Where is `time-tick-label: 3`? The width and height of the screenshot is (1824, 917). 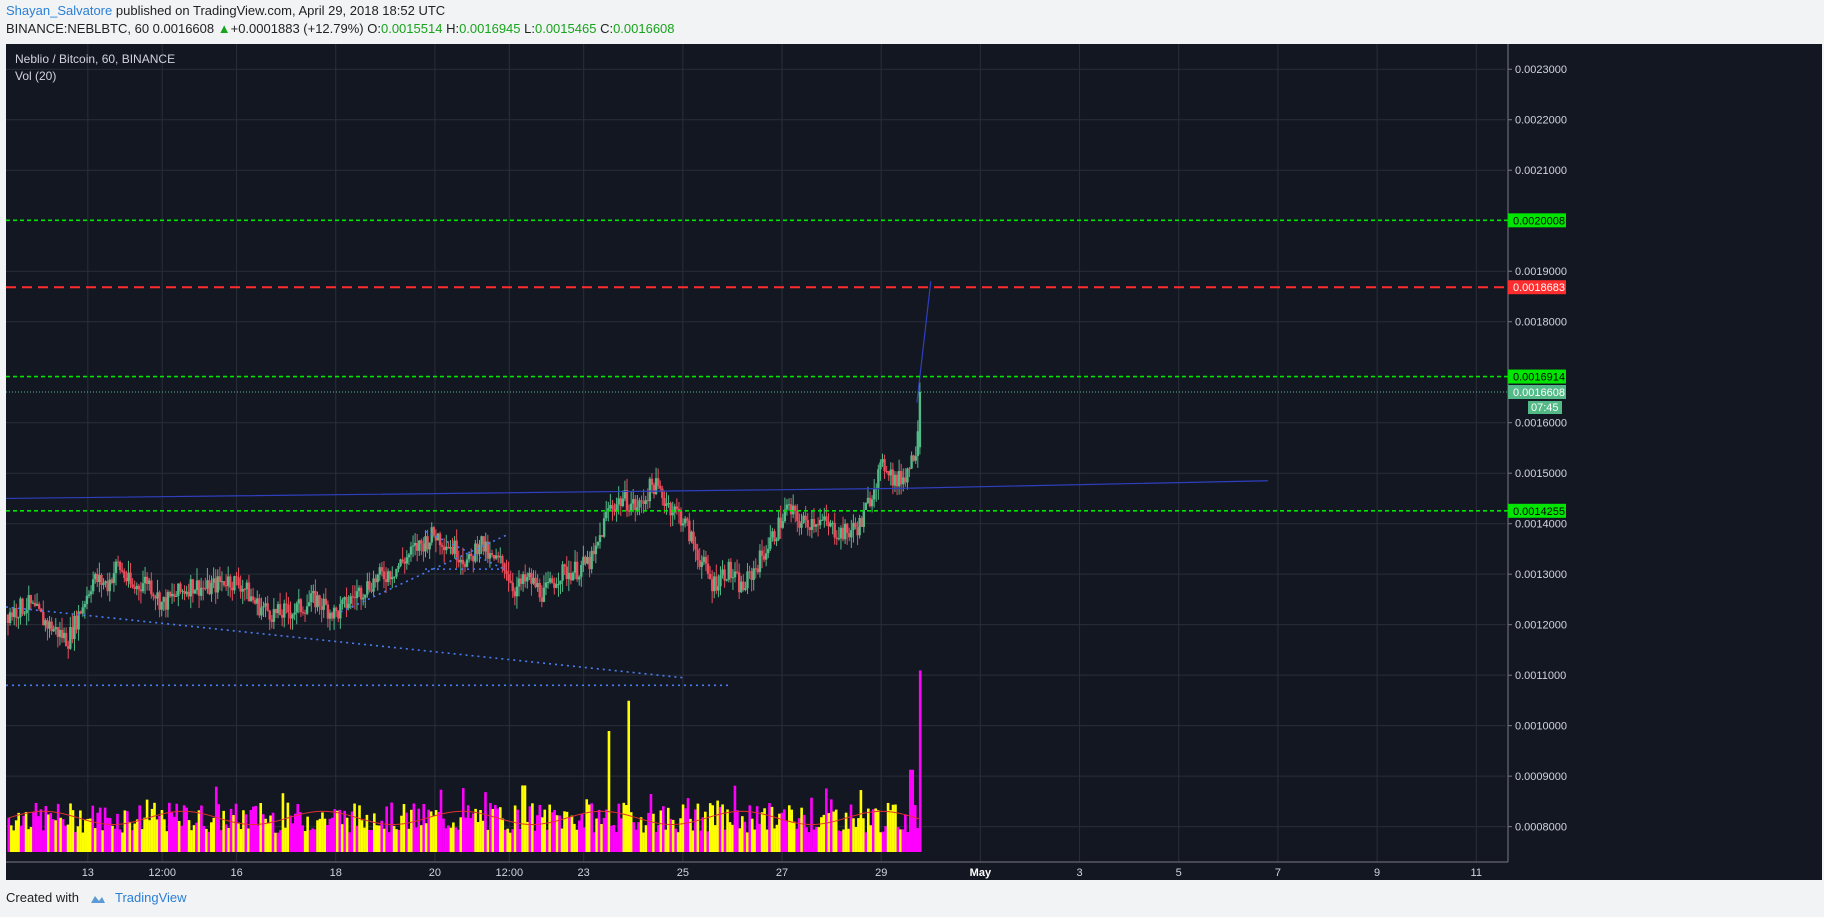 time-tick-label: 3 is located at coordinates (1079, 873).